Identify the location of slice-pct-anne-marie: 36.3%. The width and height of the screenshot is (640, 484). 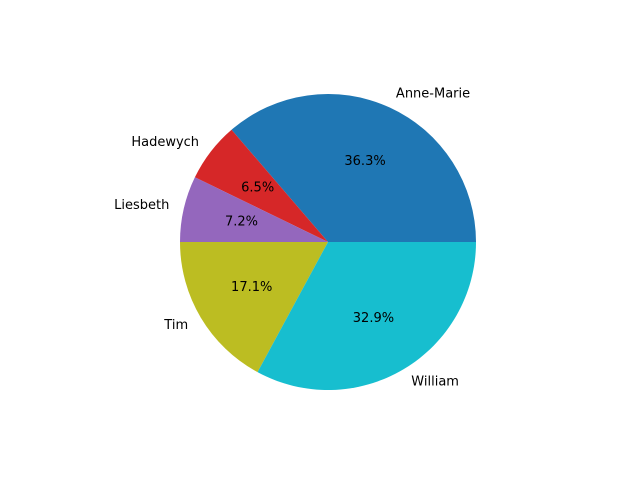
(364, 161).